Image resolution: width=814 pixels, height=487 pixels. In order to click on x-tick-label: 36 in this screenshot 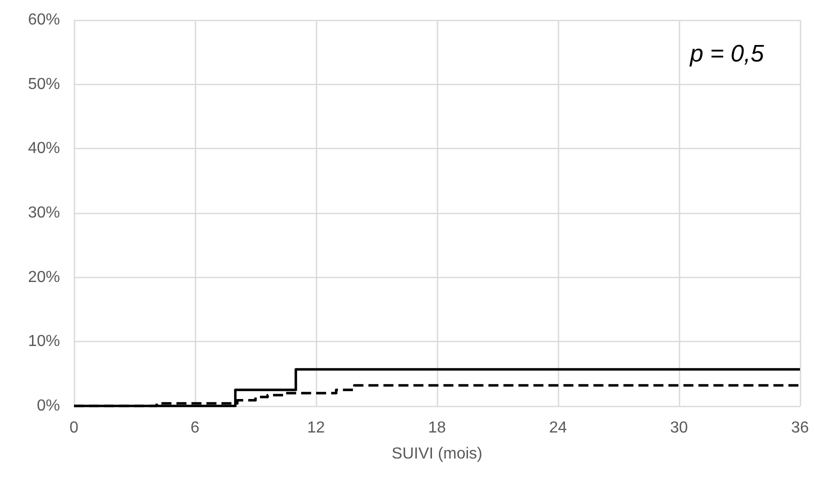, I will do `click(800, 428)`.